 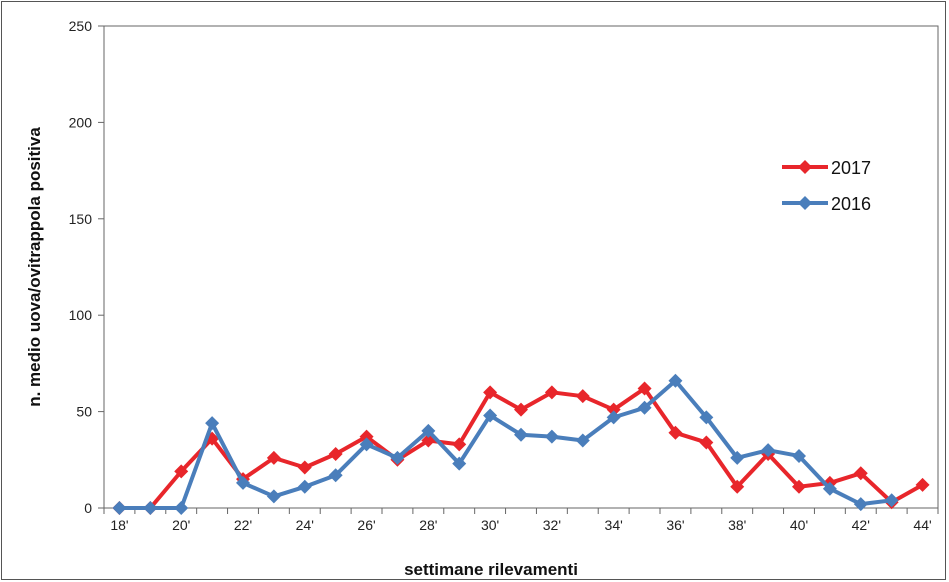 What do you see at coordinates (851, 204) in the screenshot?
I see `legend-label: 2016` at bounding box center [851, 204].